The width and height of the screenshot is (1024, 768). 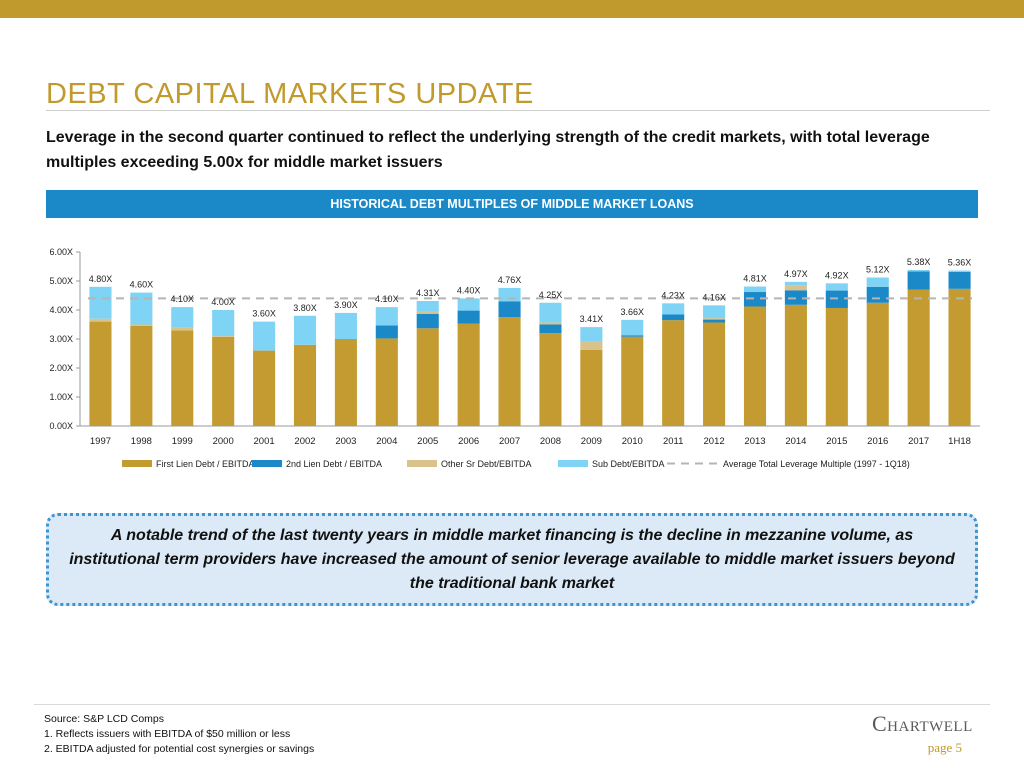 I want to click on x-tick-label: 2017, so click(x=918, y=441).